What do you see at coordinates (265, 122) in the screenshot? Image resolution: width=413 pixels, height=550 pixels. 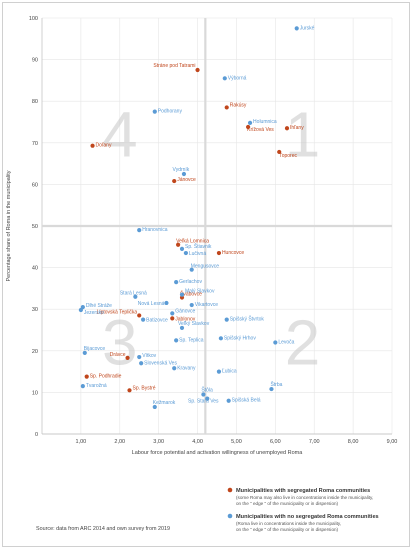 I see `point-label-holumnica: Holumnica` at bounding box center [265, 122].